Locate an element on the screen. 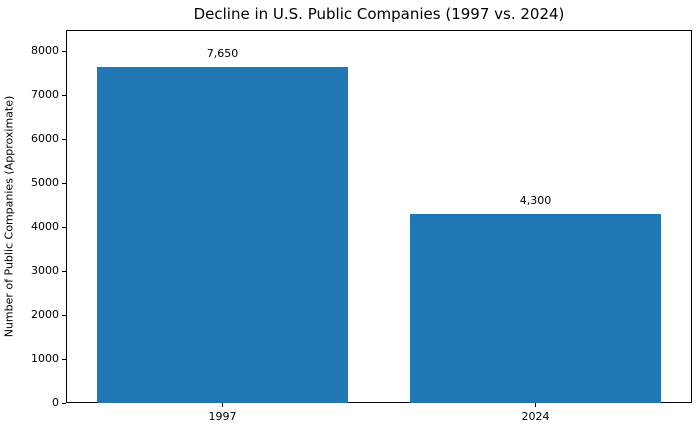 This screenshot has height=434, width=700. bar-value-label: 4,300 is located at coordinates (535, 200).